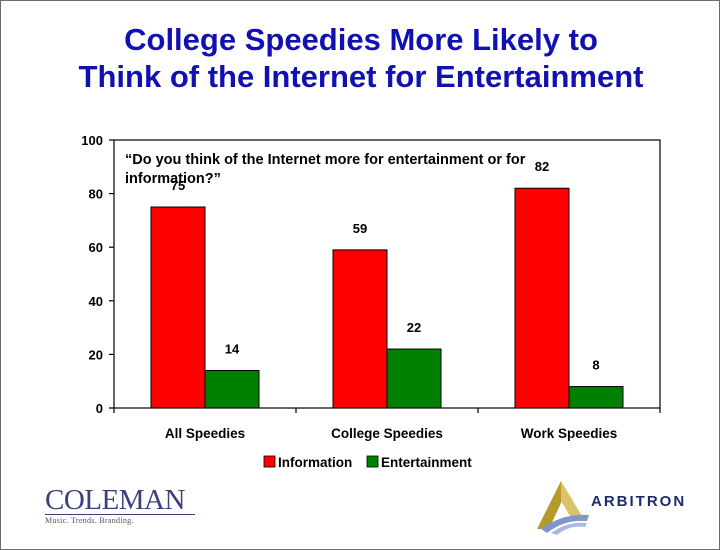 The image size is (720, 550). I want to click on bar-value-label: 82, so click(542, 166).